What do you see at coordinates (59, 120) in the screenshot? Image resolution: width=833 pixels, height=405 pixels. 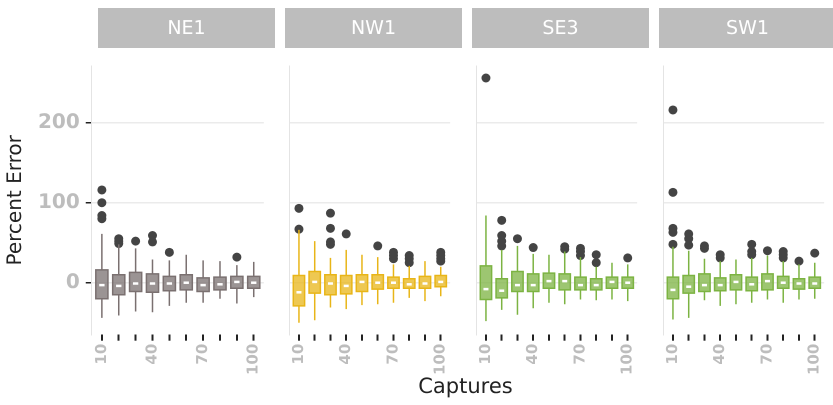 I see `y-tick-label: 200` at bounding box center [59, 120].